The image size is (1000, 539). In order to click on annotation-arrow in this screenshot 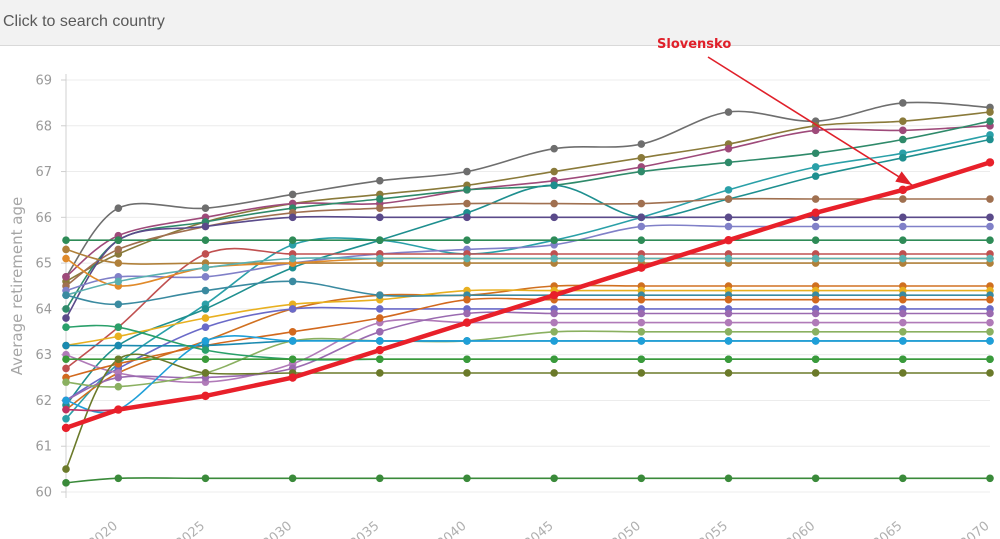, I will do `click(810, 121)`.